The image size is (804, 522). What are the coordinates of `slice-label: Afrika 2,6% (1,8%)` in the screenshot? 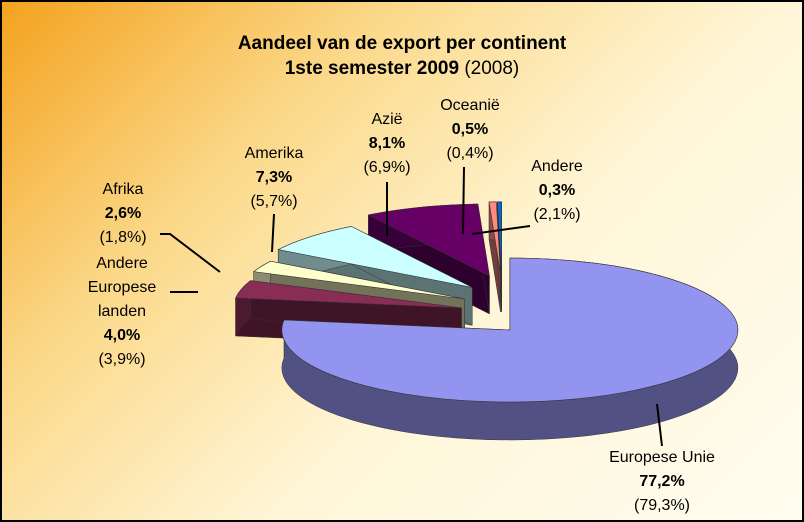 It's located at (123, 214).